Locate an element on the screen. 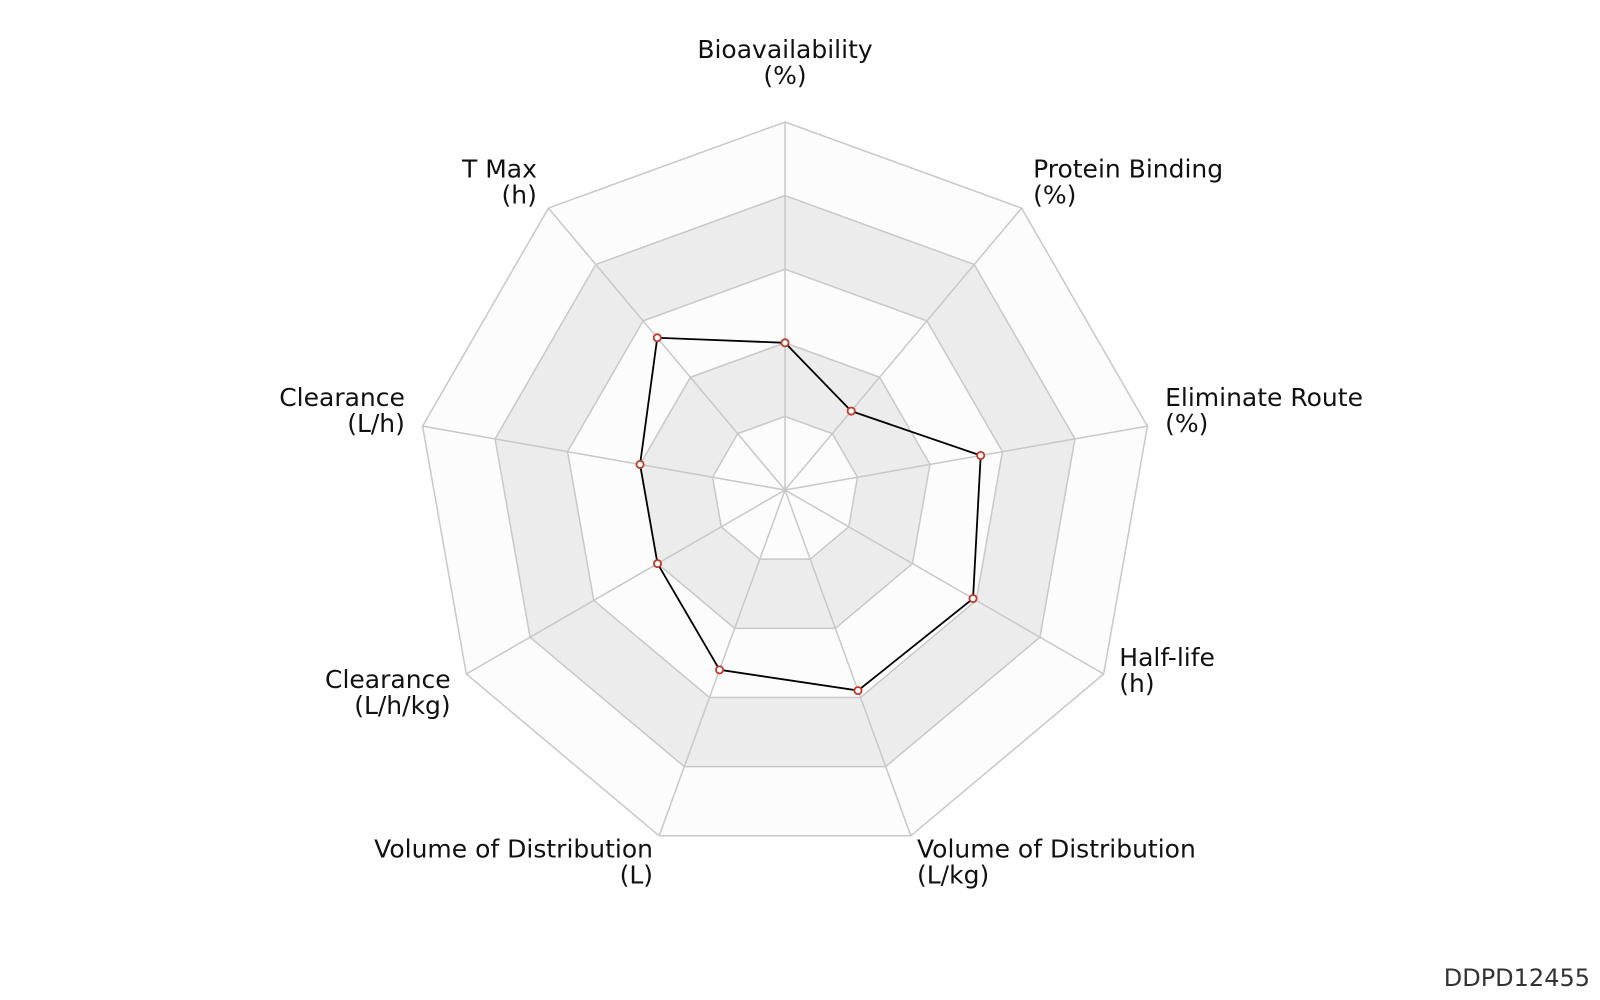 The image size is (1600, 1000). axis-label-5: Volume of Distribution (L) is located at coordinates (513, 862).